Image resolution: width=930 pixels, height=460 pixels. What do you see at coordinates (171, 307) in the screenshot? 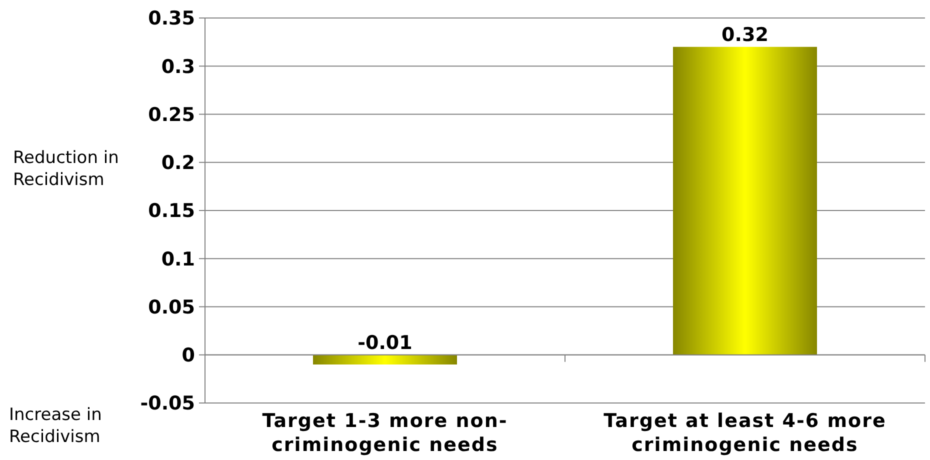
I see `y-tick-label: 0.05` at bounding box center [171, 307].